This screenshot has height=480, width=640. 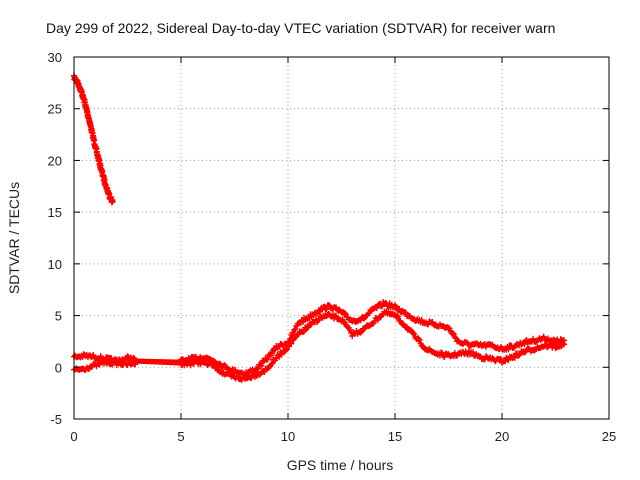 I want to click on x-tick-label: 20, so click(x=502, y=436).